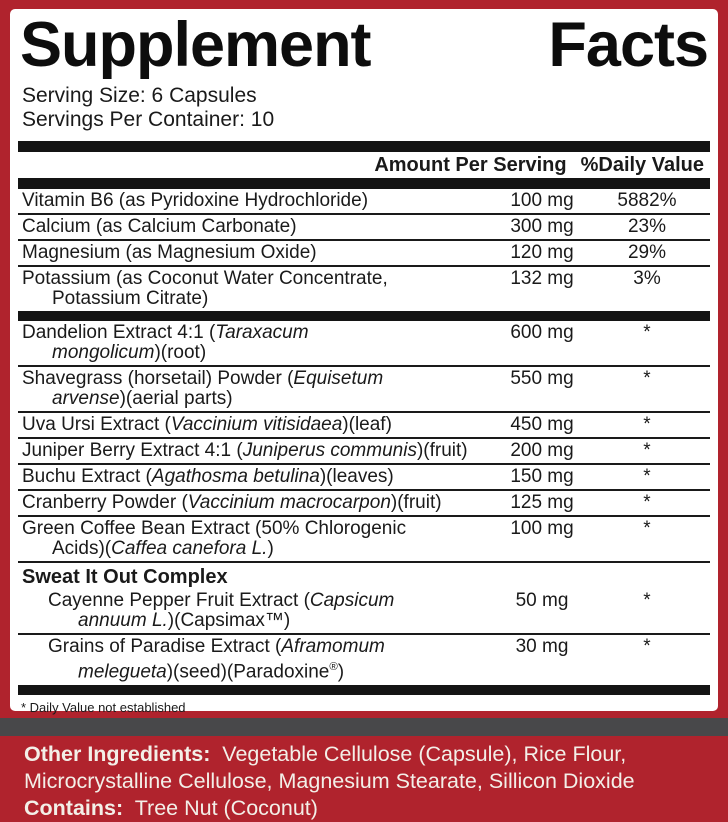  I want to click on amount-per-serving: 30 mg, so click(542, 647).